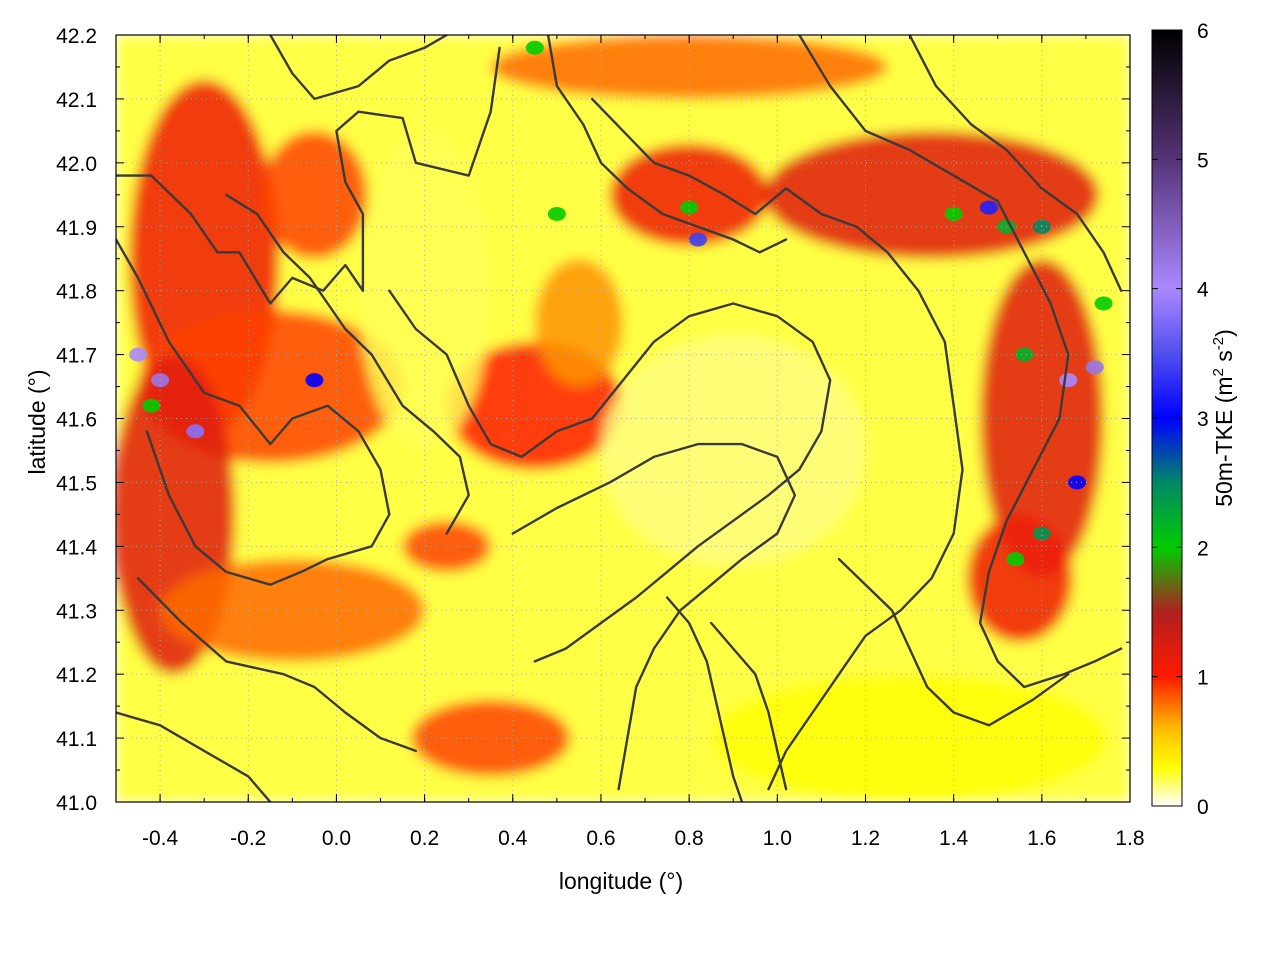 The image size is (1280, 960). Describe the element at coordinates (76, 292) in the screenshot. I see `y-tick-label: 41.8` at that location.